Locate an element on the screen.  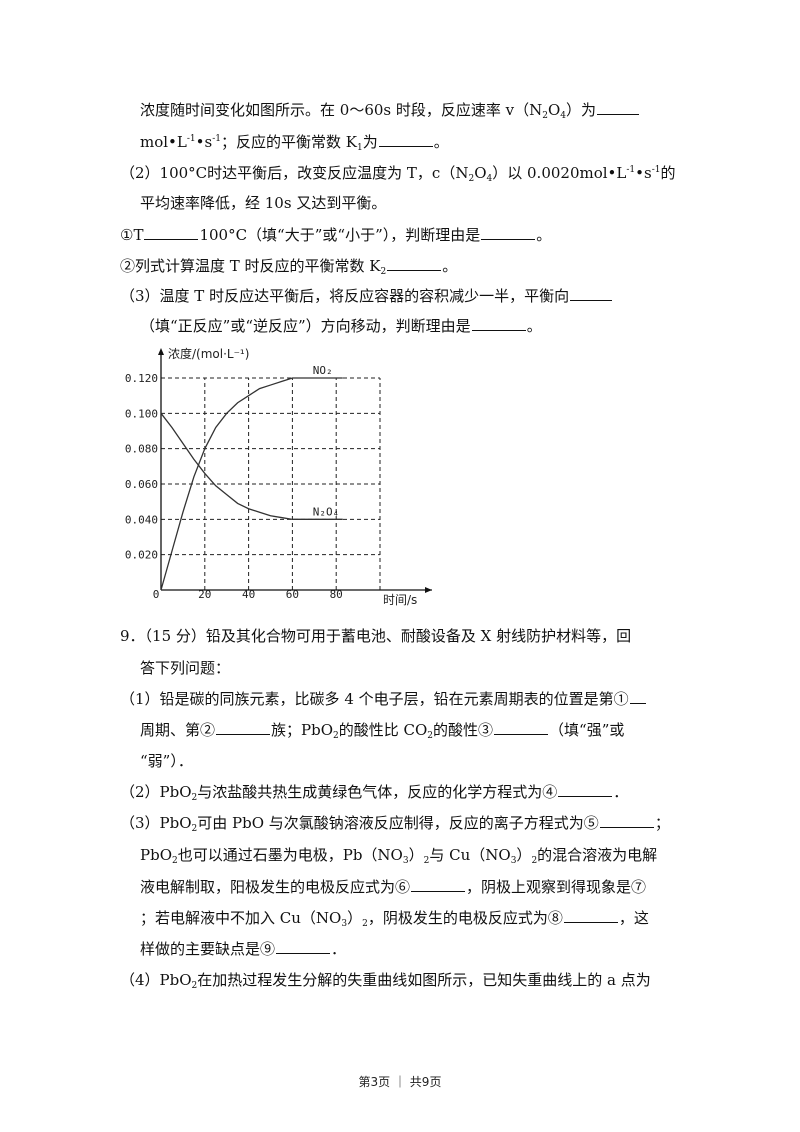
x-tick-label: 0 is located at coordinates (156, 594).